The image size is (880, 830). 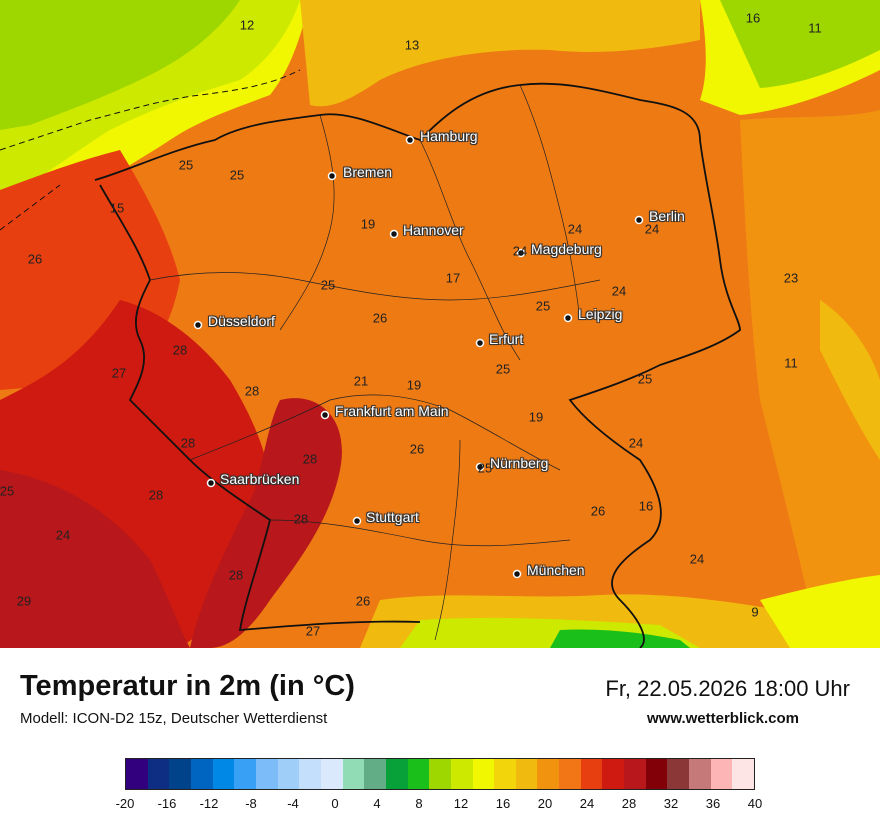 I want to click on scale-tick-label: -12, so click(x=209, y=803).